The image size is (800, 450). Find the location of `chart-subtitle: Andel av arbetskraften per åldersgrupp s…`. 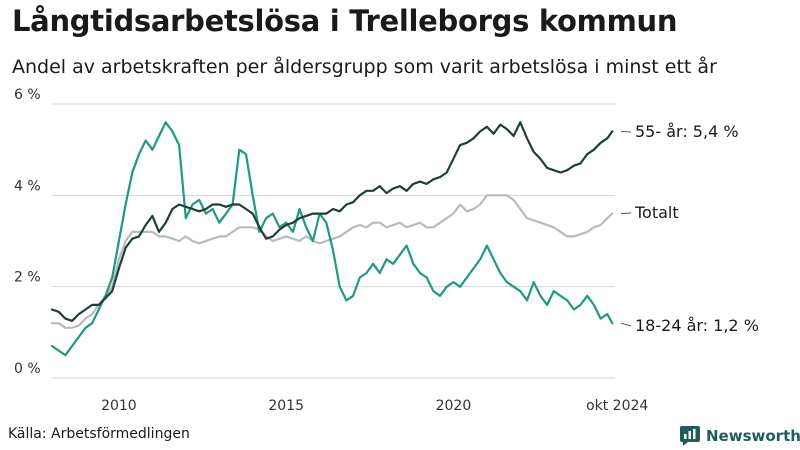

chart-subtitle: Andel av arbetskraften per åldersgrupp s… is located at coordinates (364, 67).